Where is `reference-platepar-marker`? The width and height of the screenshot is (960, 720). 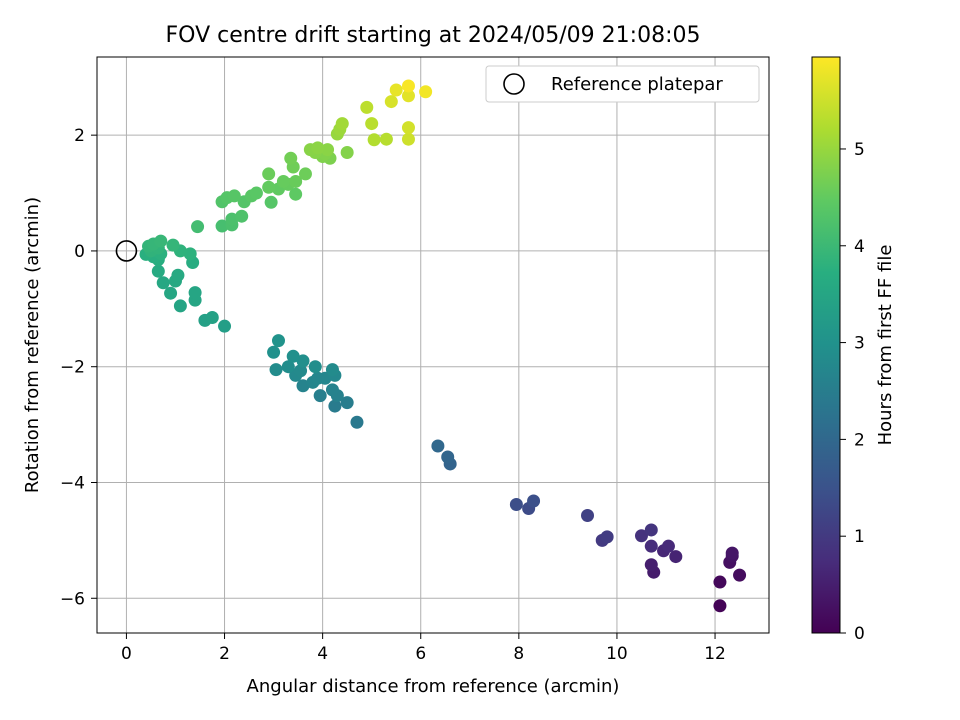 reference-platepar-marker is located at coordinates (126, 251).